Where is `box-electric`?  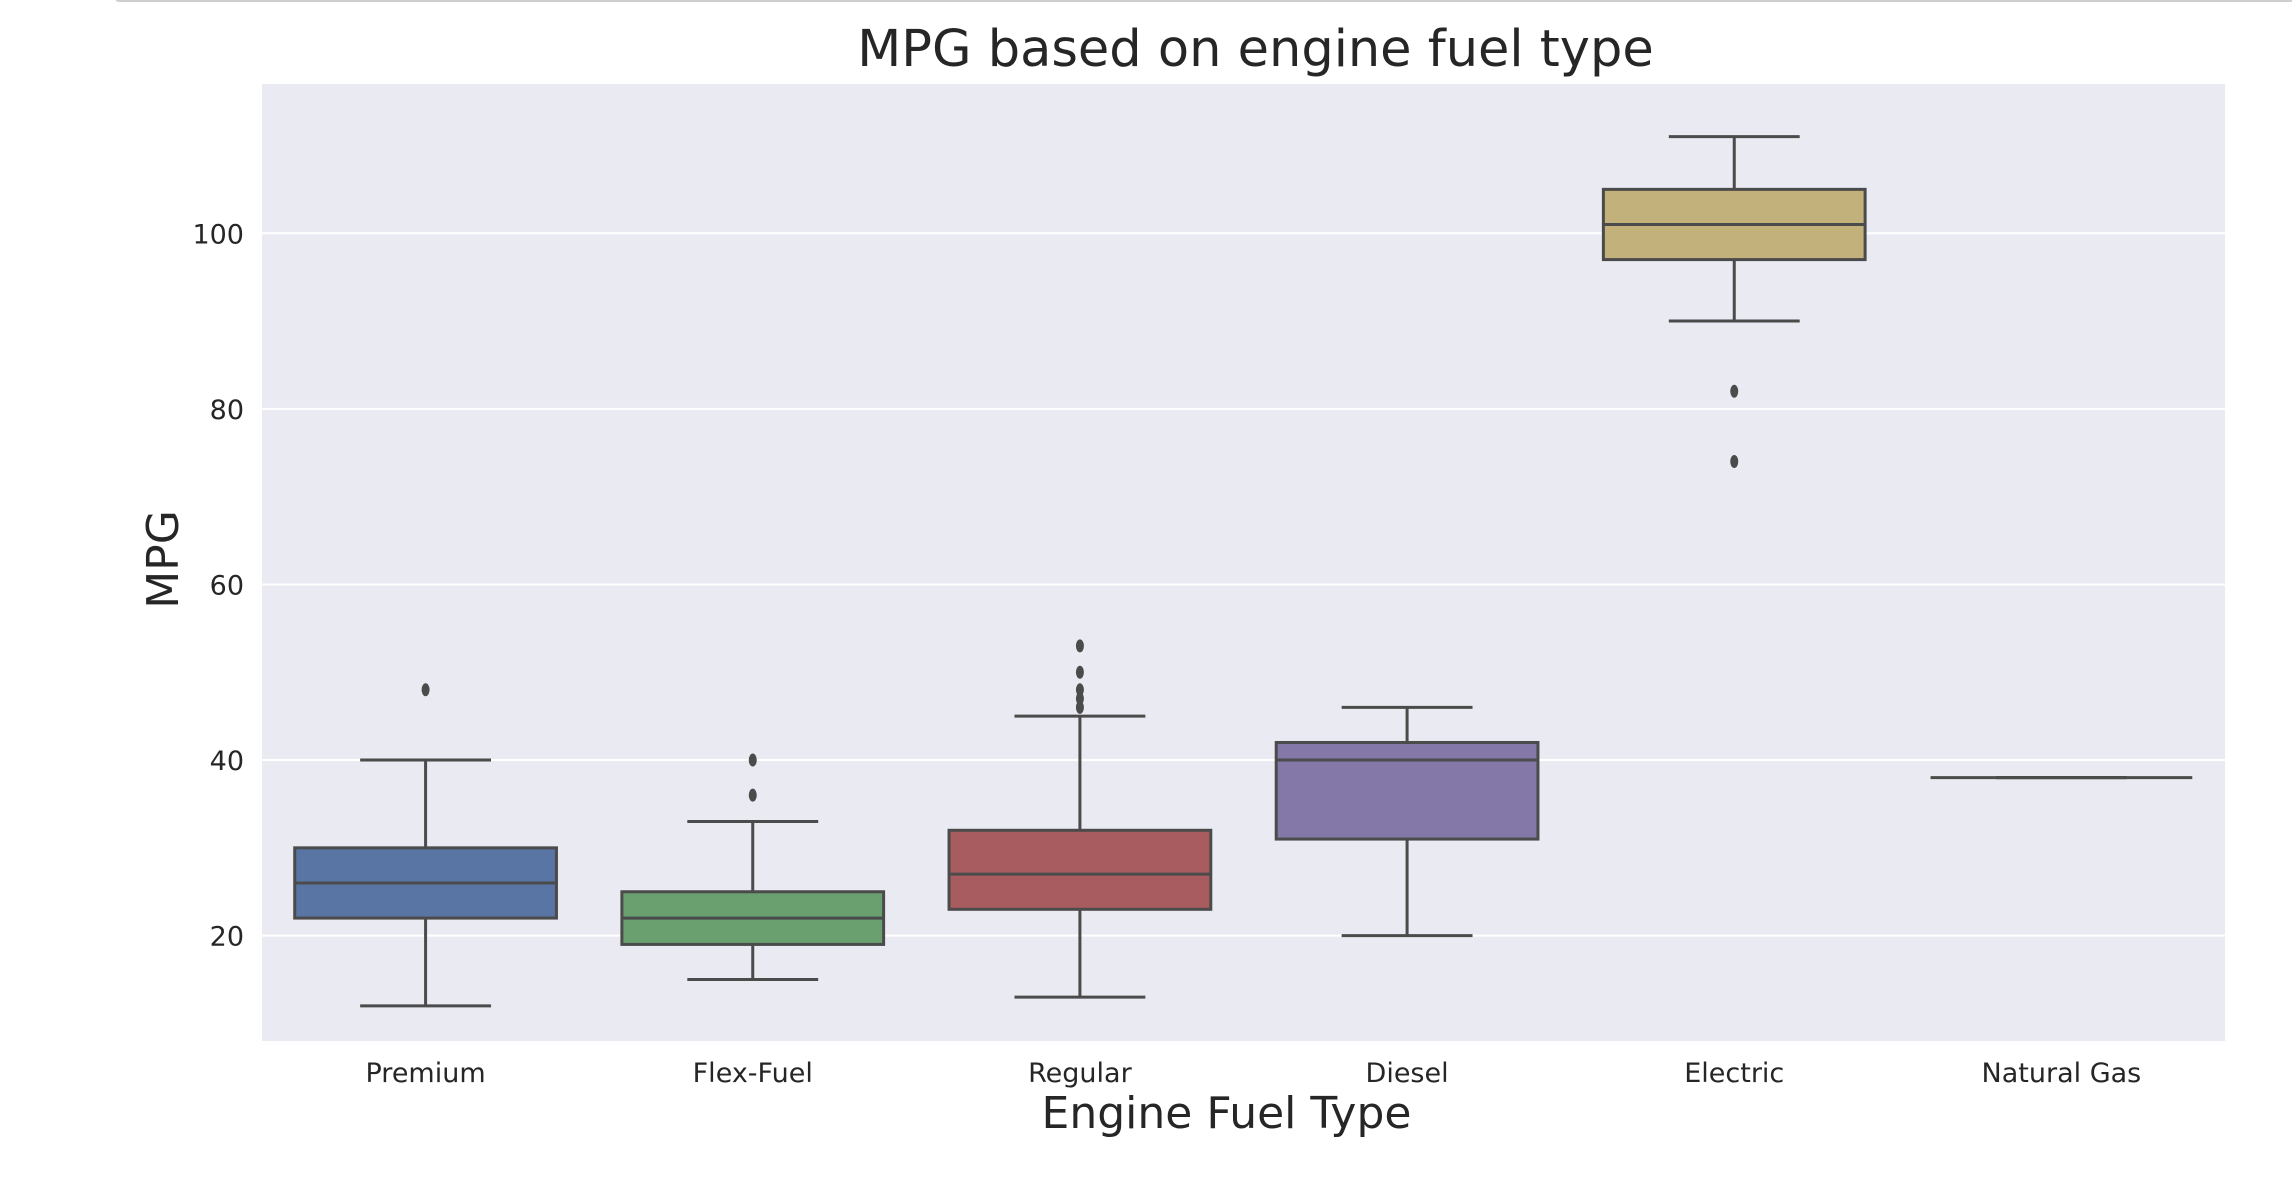 box-electric is located at coordinates (1734, 302).